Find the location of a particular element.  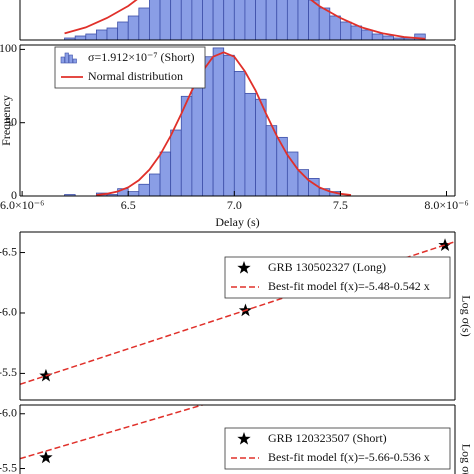

legend-label: Normal distribution is located at coordinates (135, 76).